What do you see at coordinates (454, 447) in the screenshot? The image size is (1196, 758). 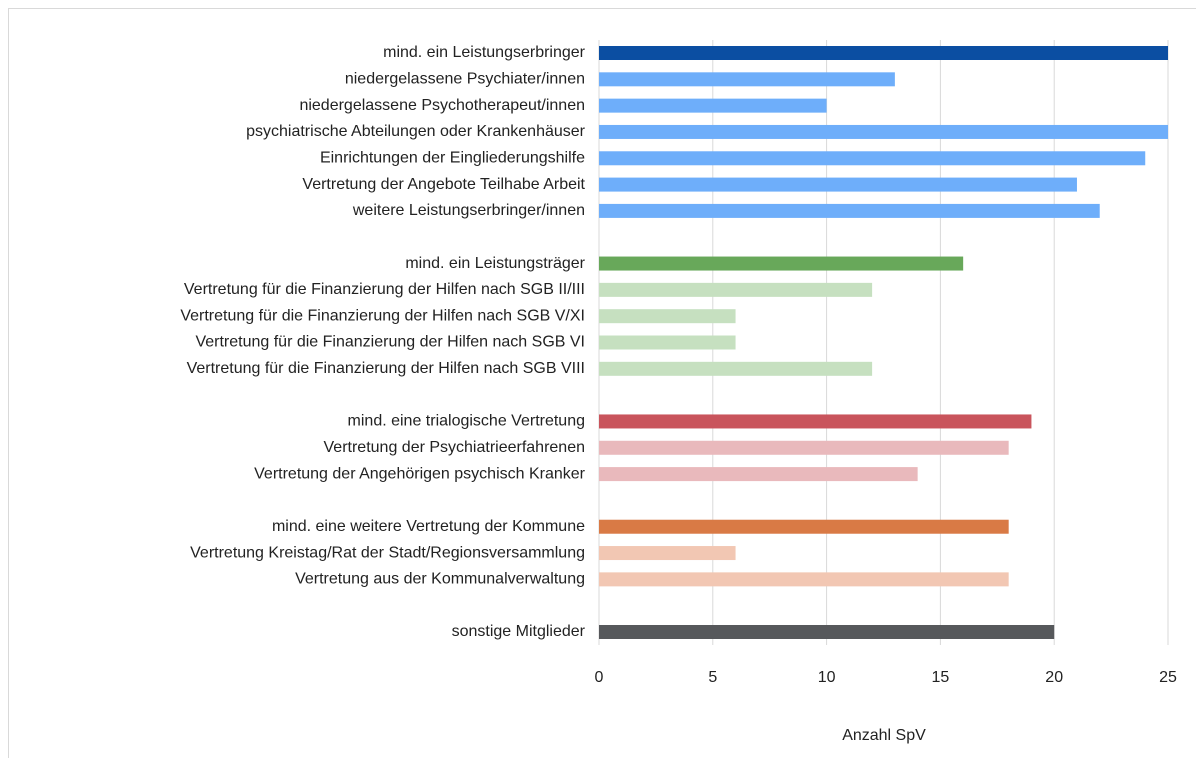 I see `y-tick-label: Vertretung der Psychiatrieerfahrenen` at bounding box center [454, 447].